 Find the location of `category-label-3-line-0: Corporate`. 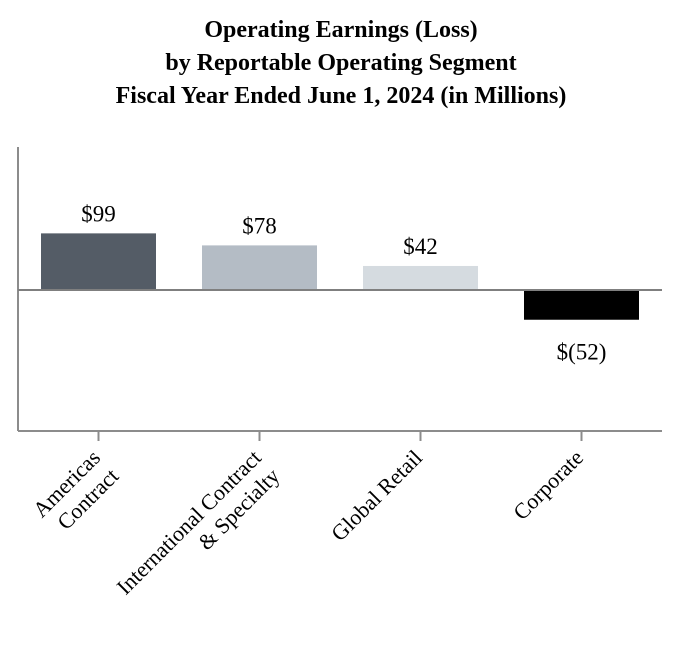

category-label-3-line-0: Corporate is located at coordinates (548, 485).